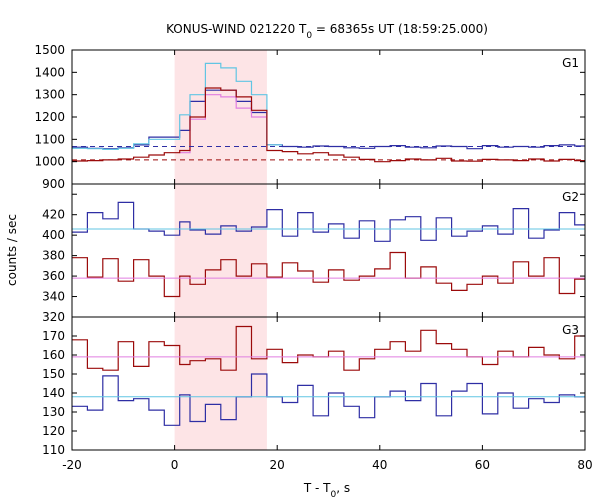 The height and width of the screenshot is (500, 600). What do you see at coordinates (334, 495) in the screenshot?
I see `x-axis-subscript: 0` at bounding box center [334, 495].